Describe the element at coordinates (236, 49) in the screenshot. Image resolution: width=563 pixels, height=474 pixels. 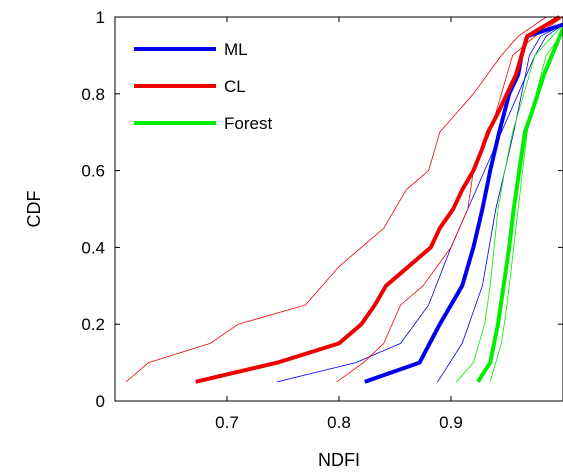
I see `legend-label-ml: ML` at that location.